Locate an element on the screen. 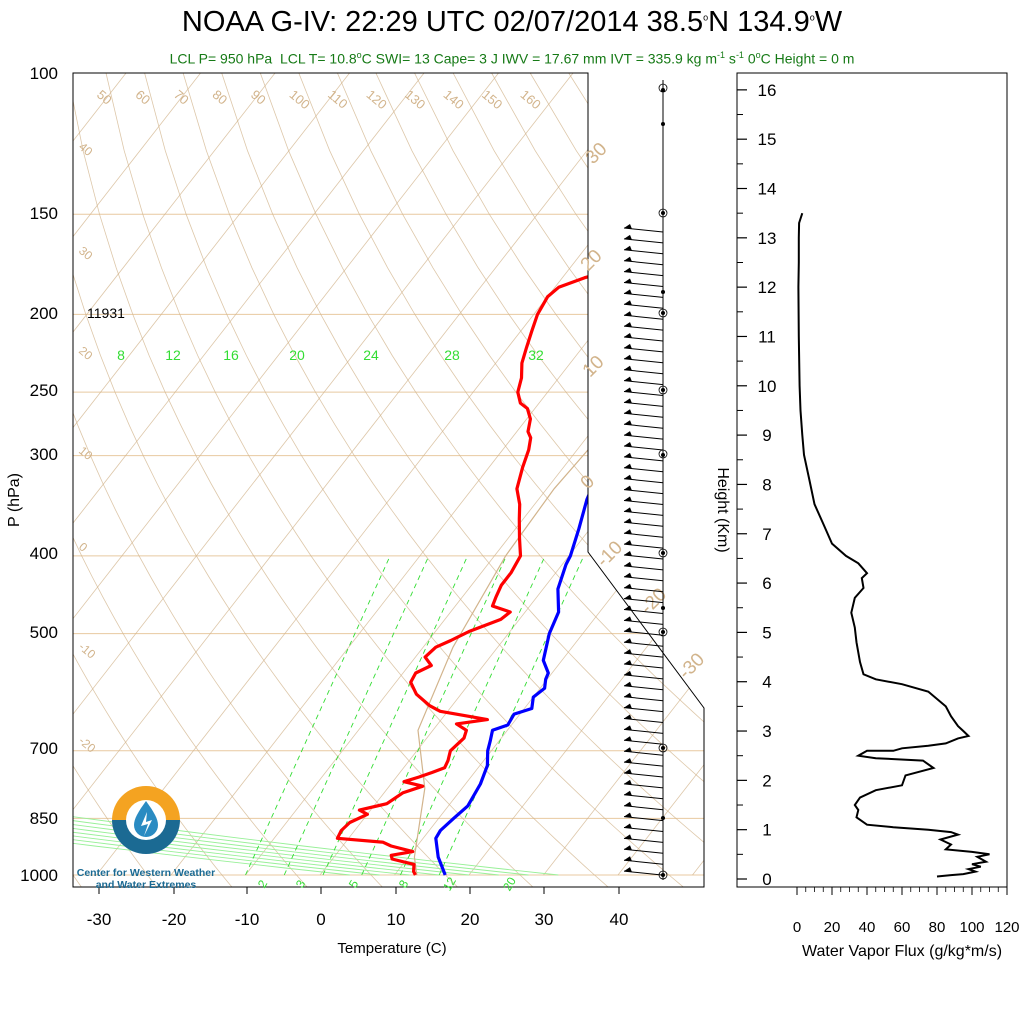  isotherm-label: 50 is located at coordinates (104, 97).